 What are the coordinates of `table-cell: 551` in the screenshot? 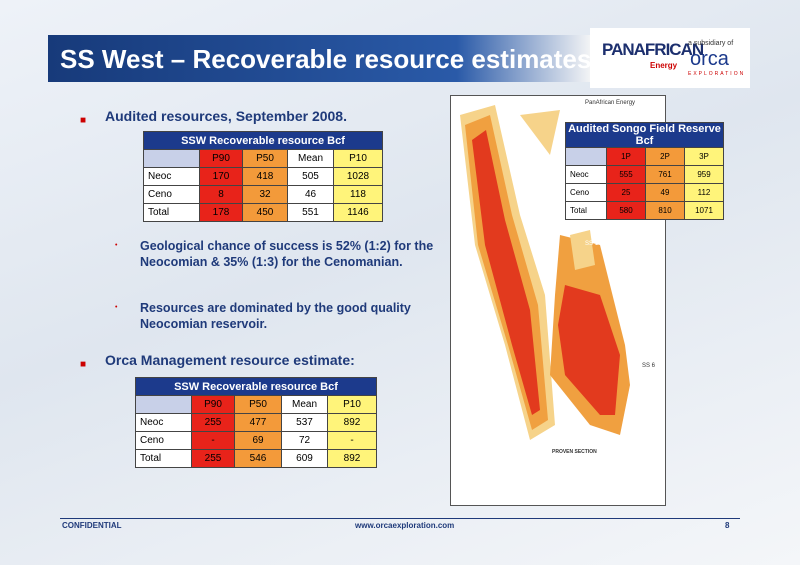 It's located at (310, 212).